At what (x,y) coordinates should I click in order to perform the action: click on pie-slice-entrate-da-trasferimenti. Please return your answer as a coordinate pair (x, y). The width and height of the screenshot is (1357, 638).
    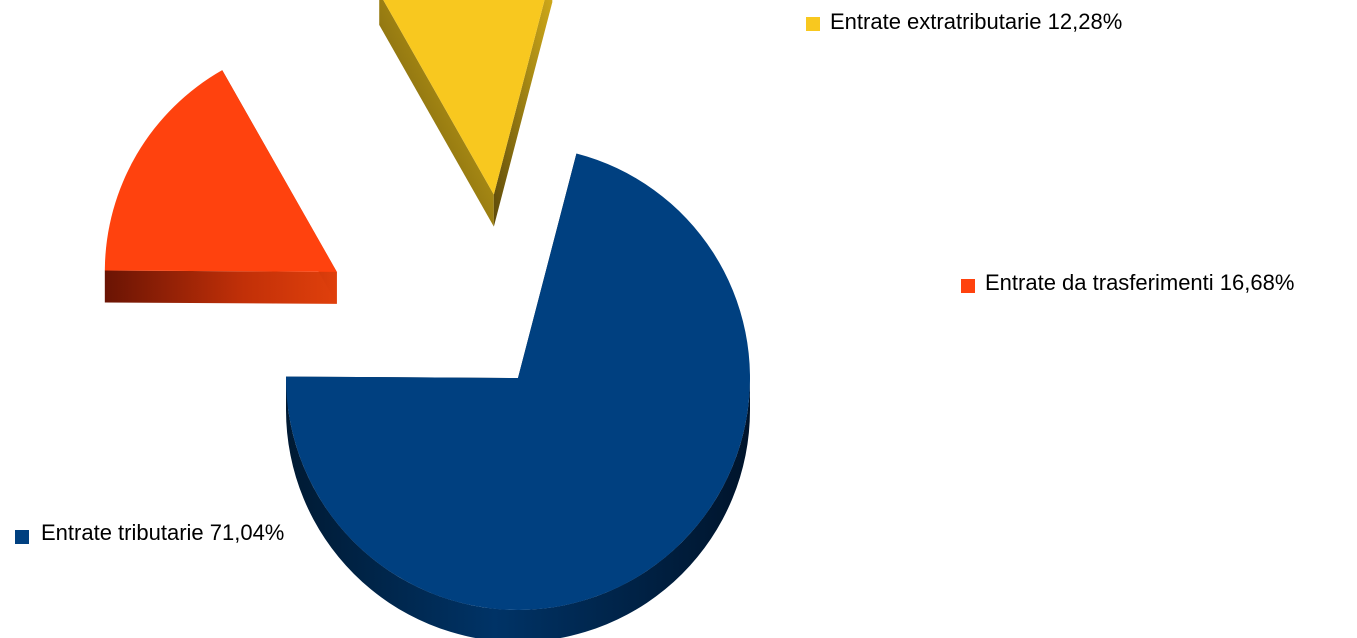
    Looking at the image, I should click on (220, 187).